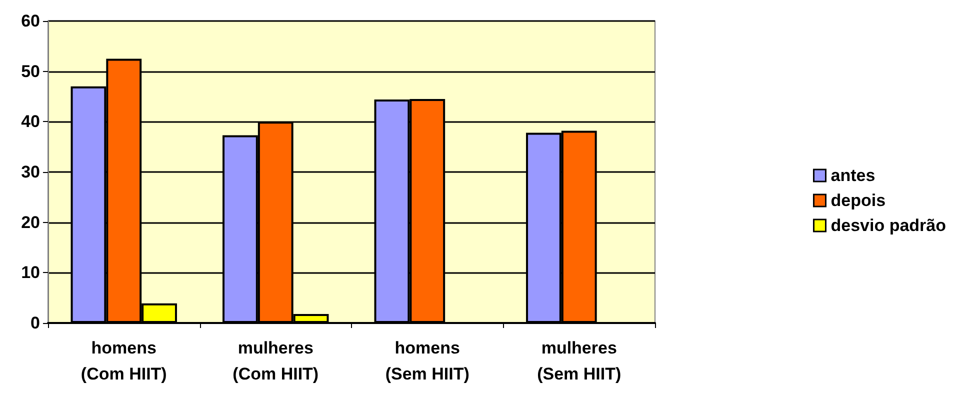 The image size is (957, 401). What do you see at coordinates (30, 272) in the screenshot?
I see `y-tick-label: 10` at bounding box center [30, 272].